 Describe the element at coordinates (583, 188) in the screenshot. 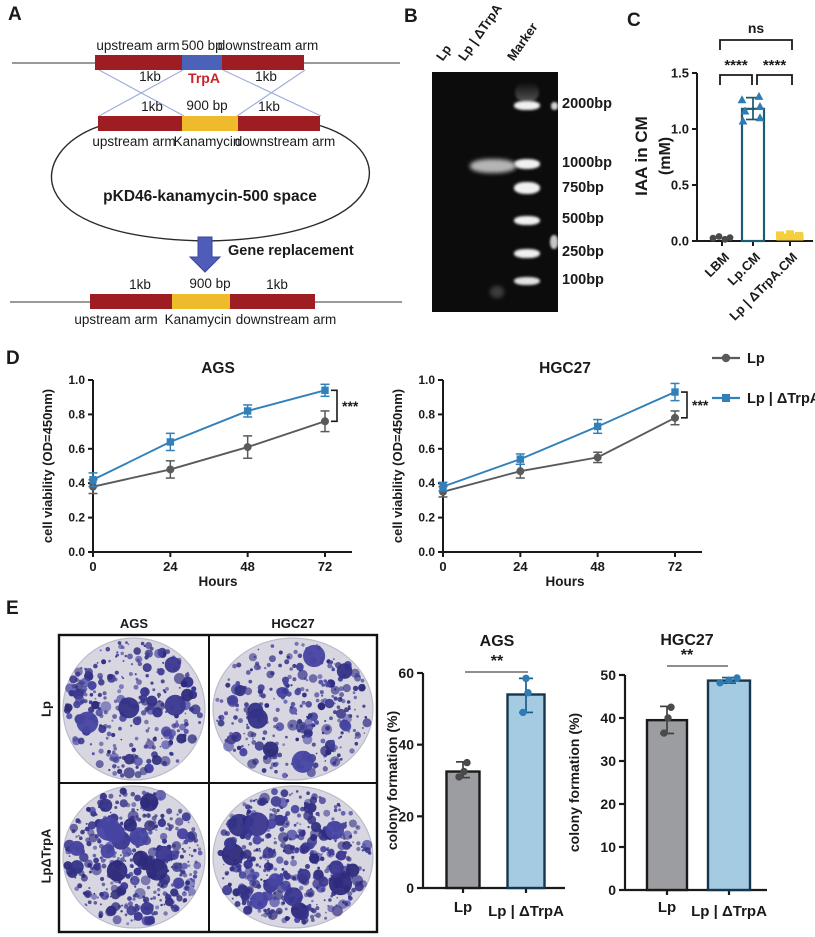

I see `marker-size-750bp: 750bp` at that location.